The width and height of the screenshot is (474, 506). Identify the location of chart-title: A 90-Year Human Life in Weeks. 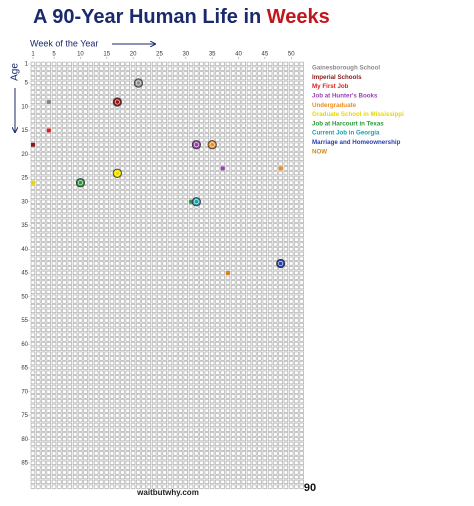
(181, 17).